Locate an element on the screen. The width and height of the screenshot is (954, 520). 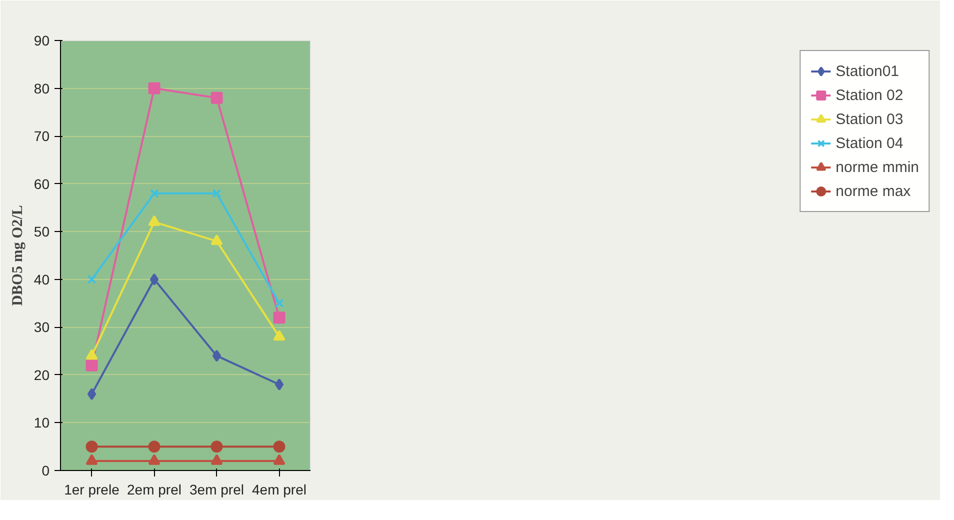
y-tick-label: 80 is located at coordinates (42, 88).